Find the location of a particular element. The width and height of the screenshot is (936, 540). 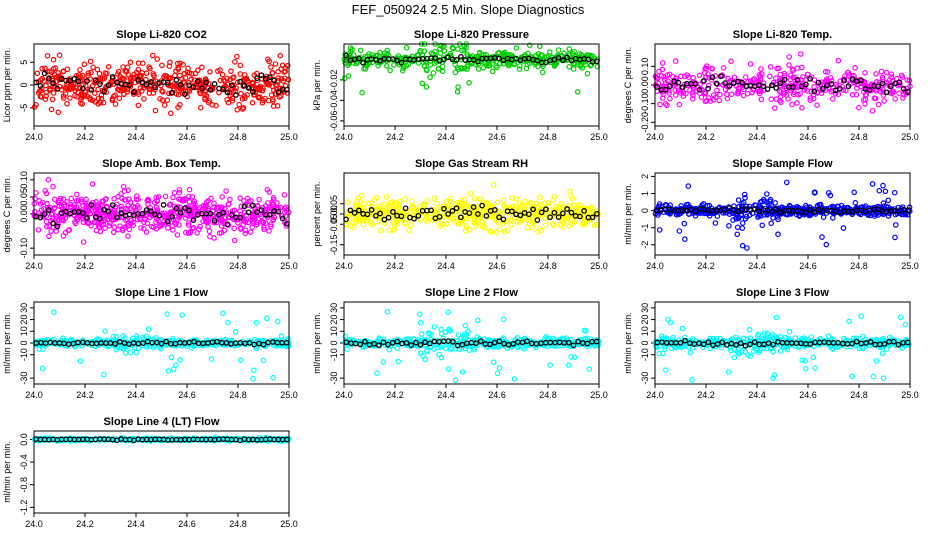

y-tick-label: 0.00 is located at coordinates (645, 85).